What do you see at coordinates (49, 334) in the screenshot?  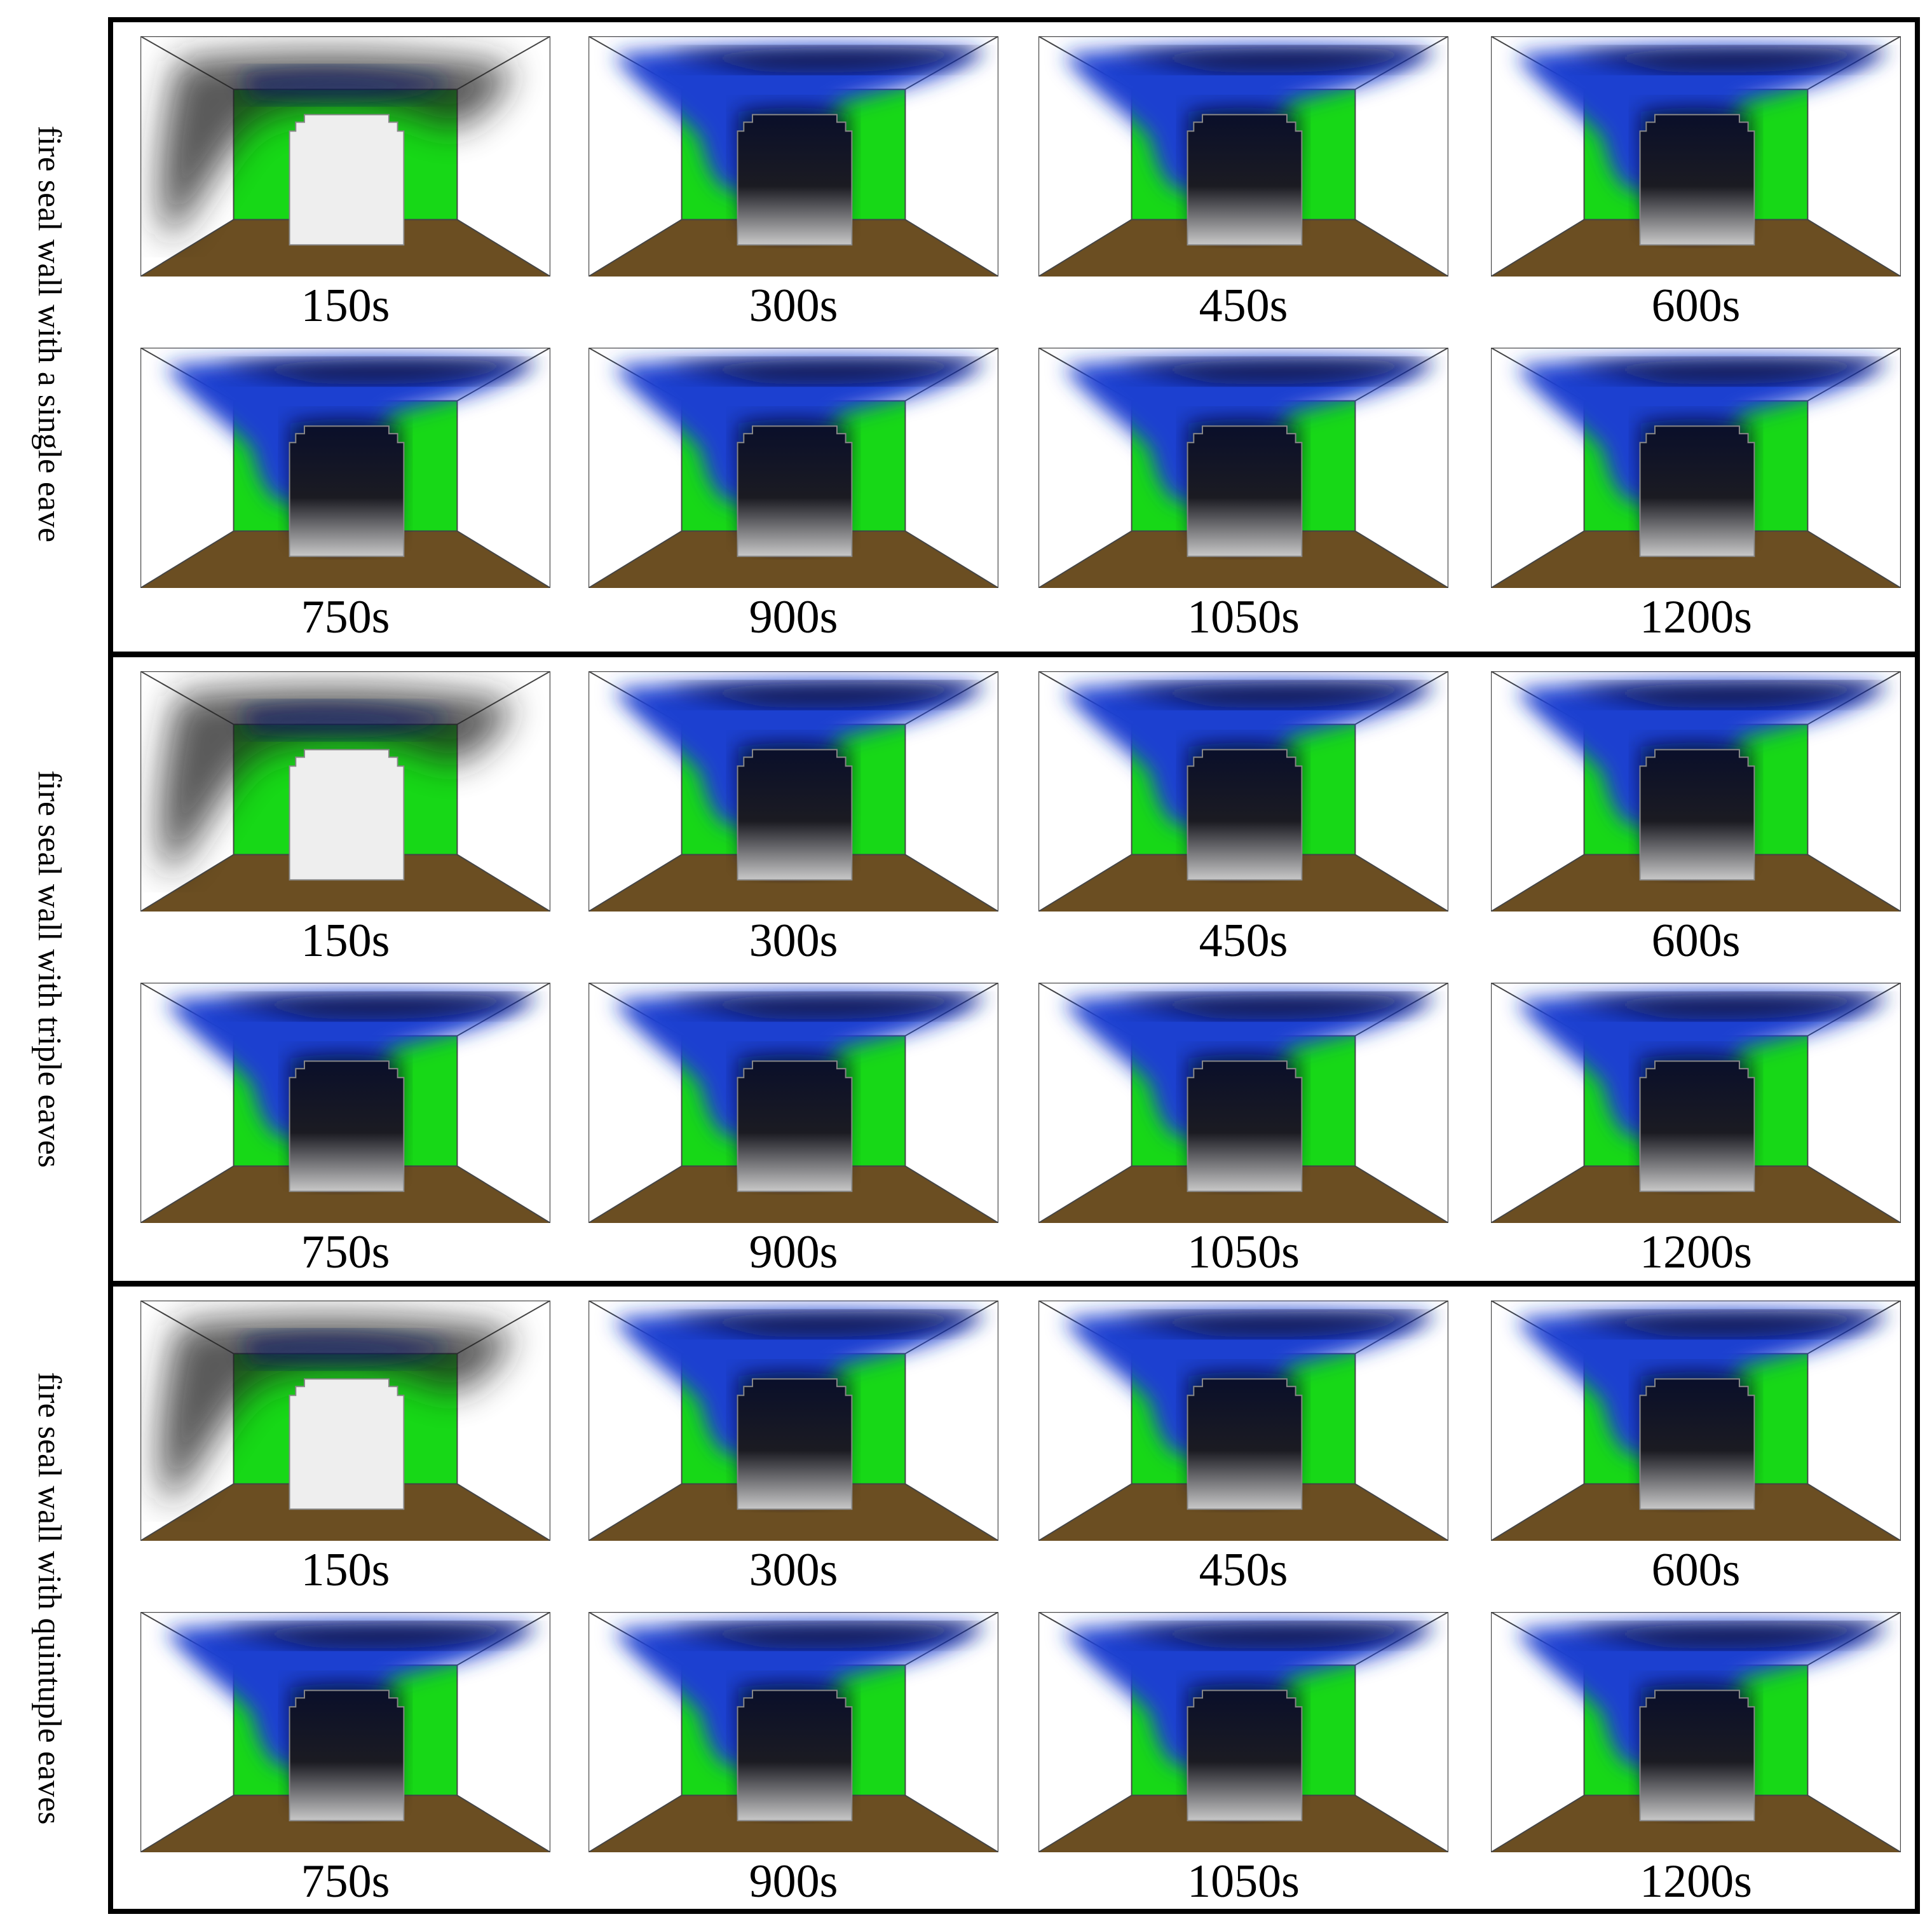 I see `group-label: fire seal wall with a single eave` at bounding box center [49, 334].